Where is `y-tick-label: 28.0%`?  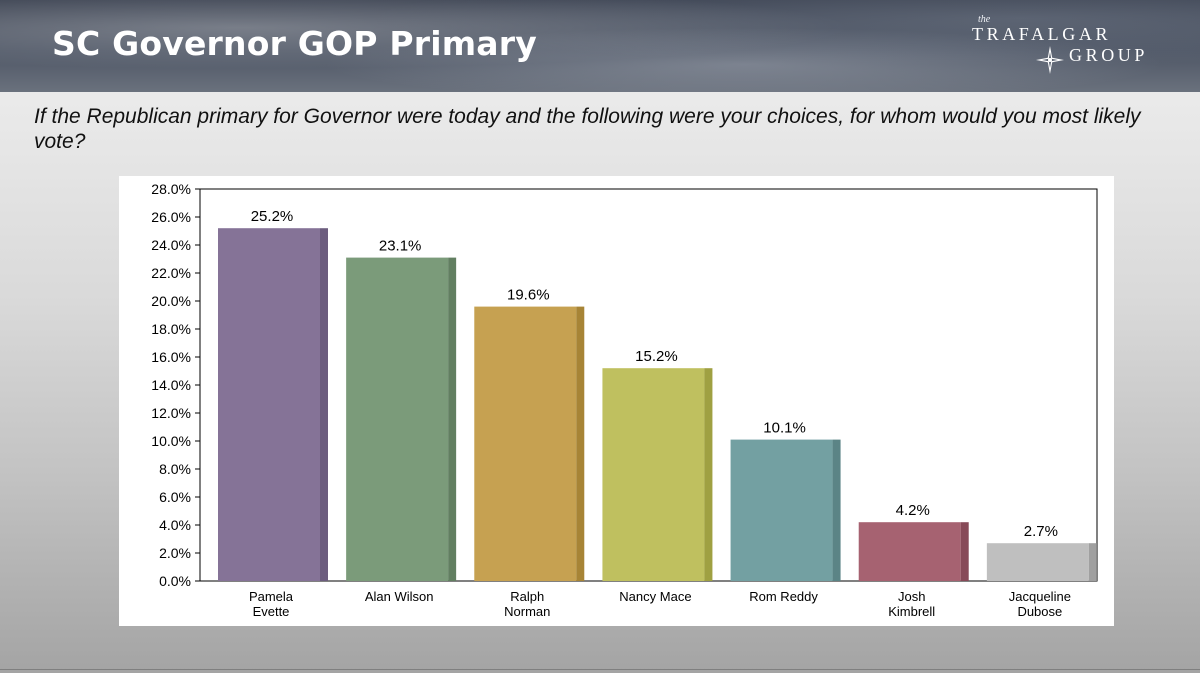
y-tick-label: 28.0% is located at coordinates (171, 189).